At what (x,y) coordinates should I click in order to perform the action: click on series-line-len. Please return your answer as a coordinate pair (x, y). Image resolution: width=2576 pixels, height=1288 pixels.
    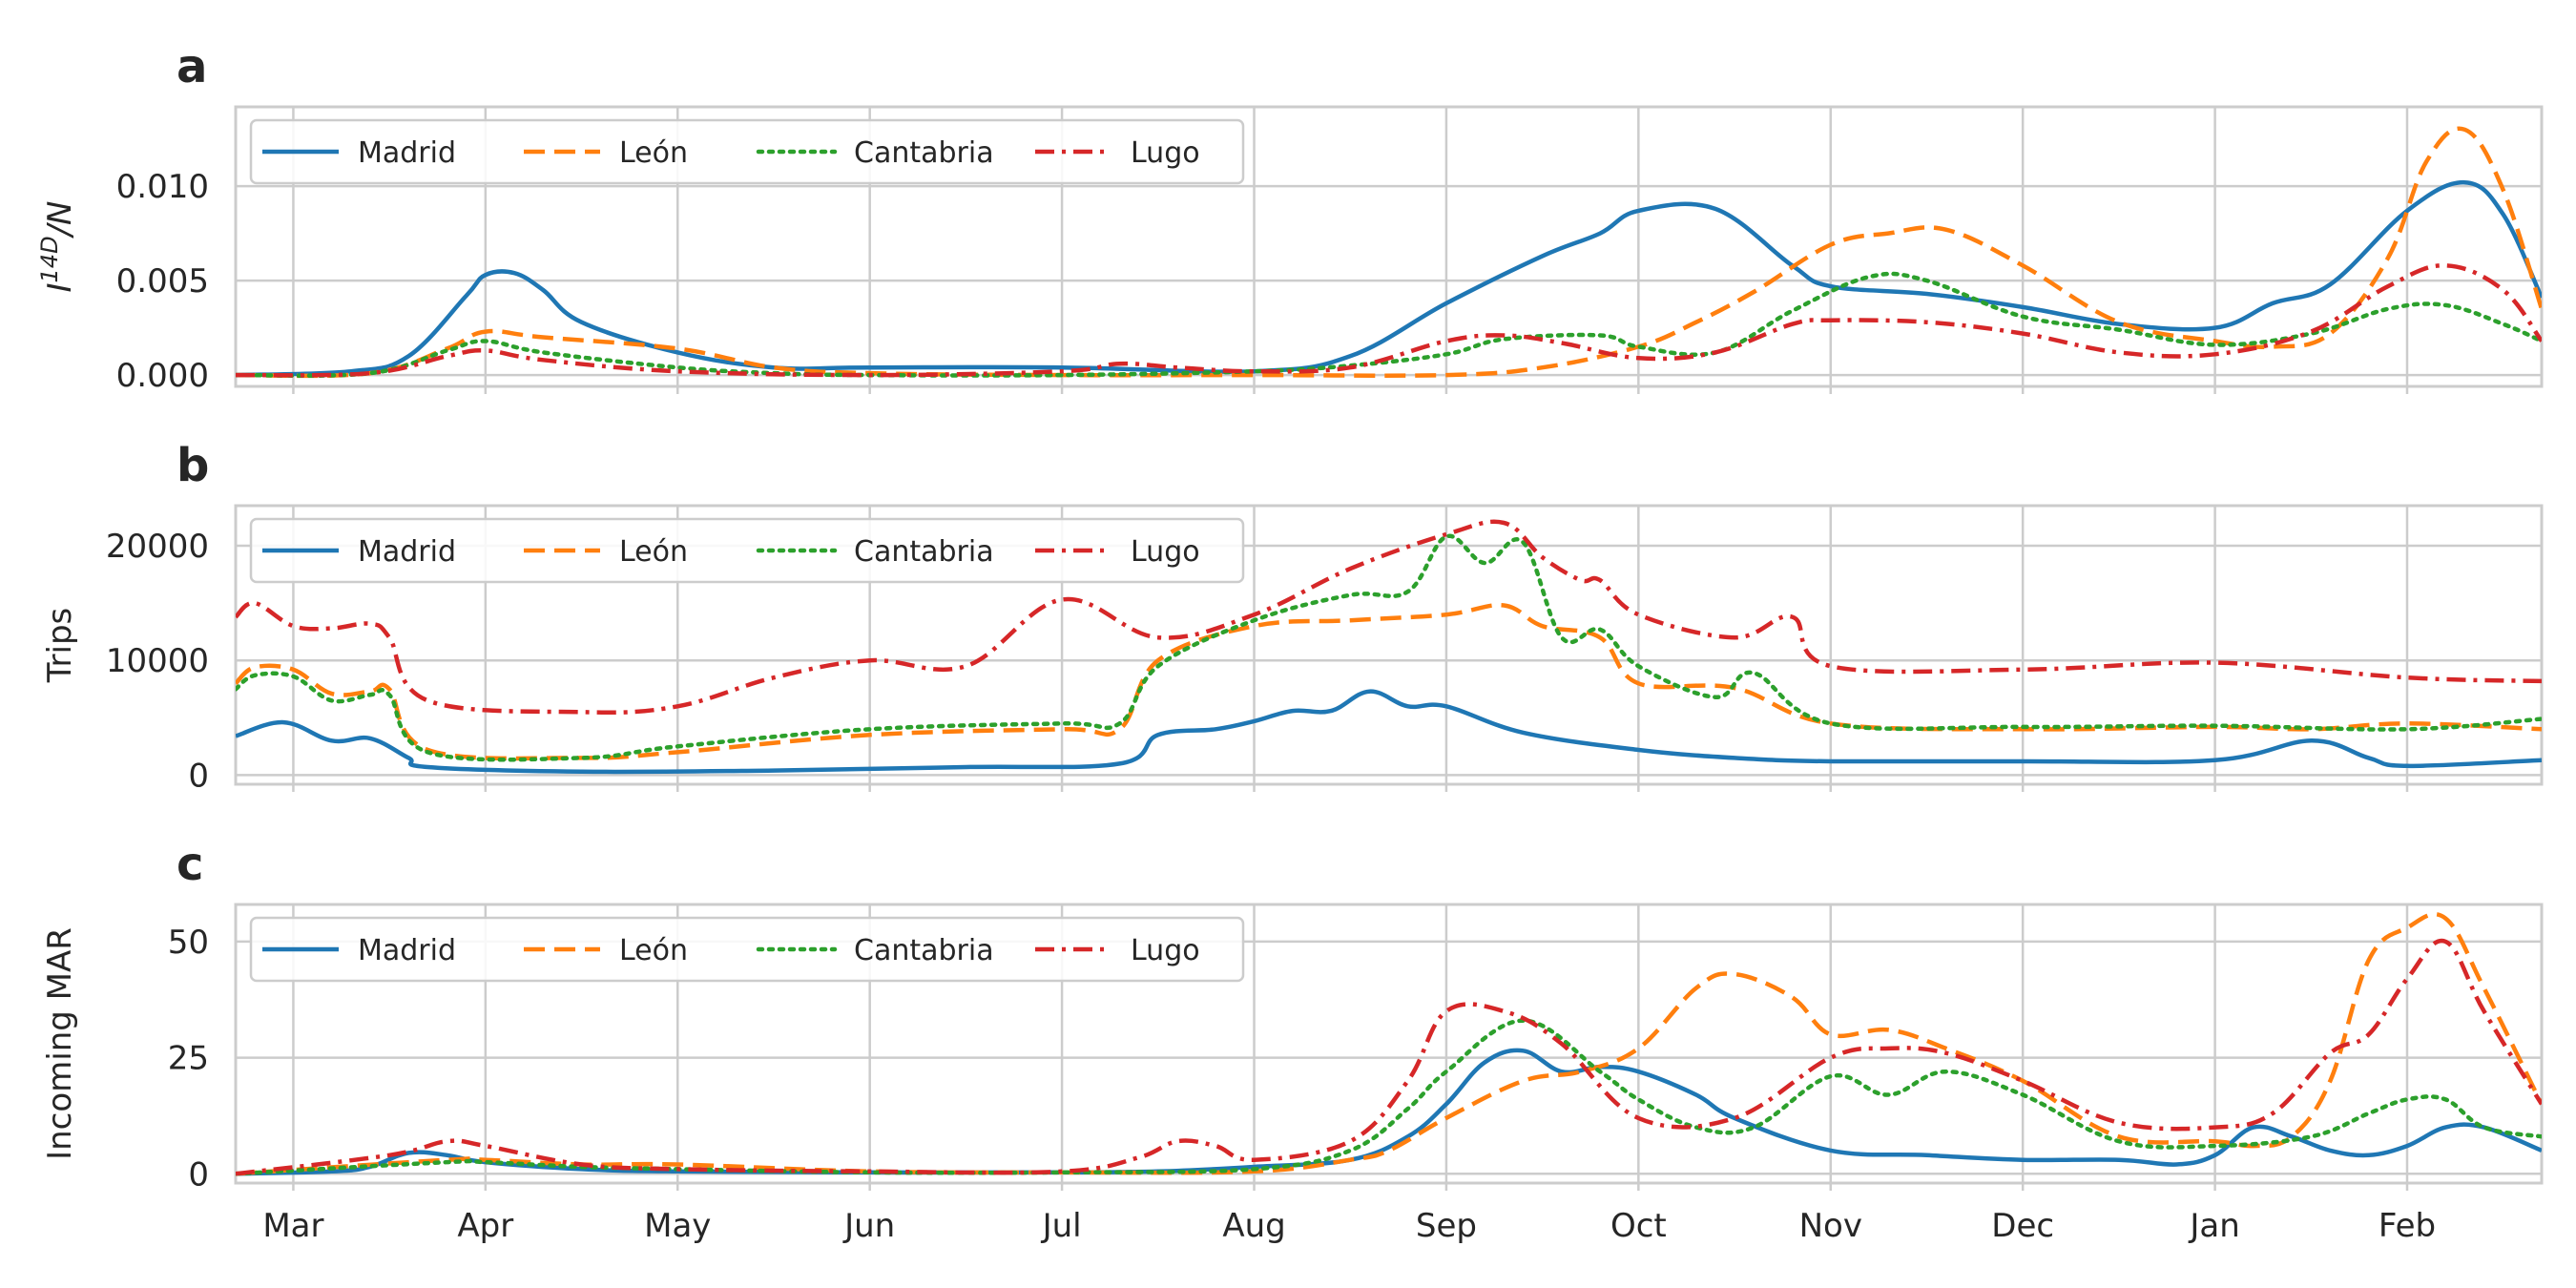
    Looking at the image, I should click on (1389, 681).